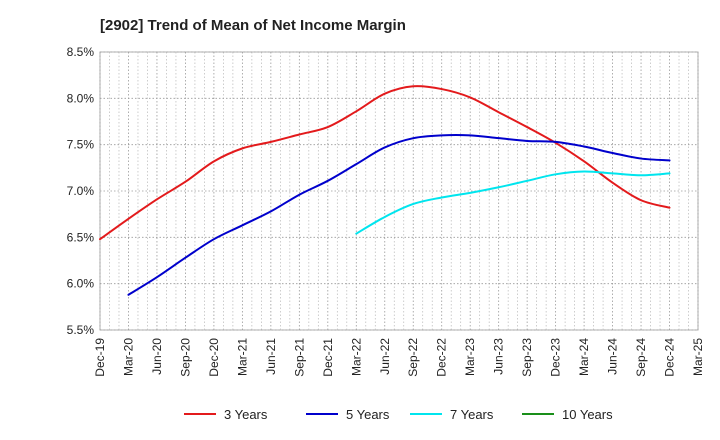  I want to click on y-tick-label: 6.0%, so click(81, 284).